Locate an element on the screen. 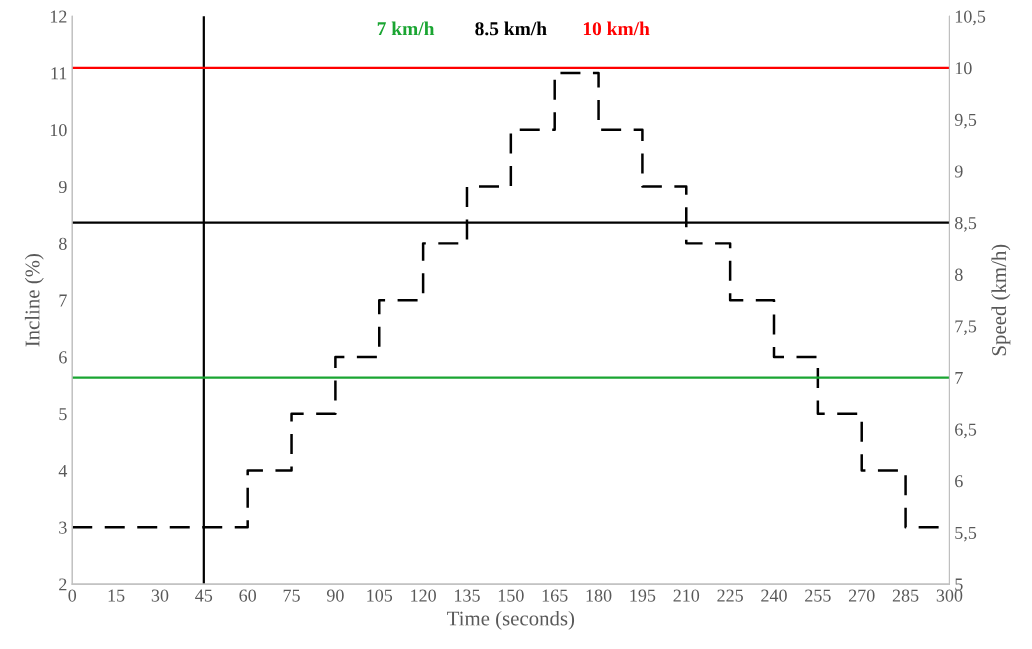 The image size is (1032, 649). x-tick-label: 75 is located at coordinates (291, 595).